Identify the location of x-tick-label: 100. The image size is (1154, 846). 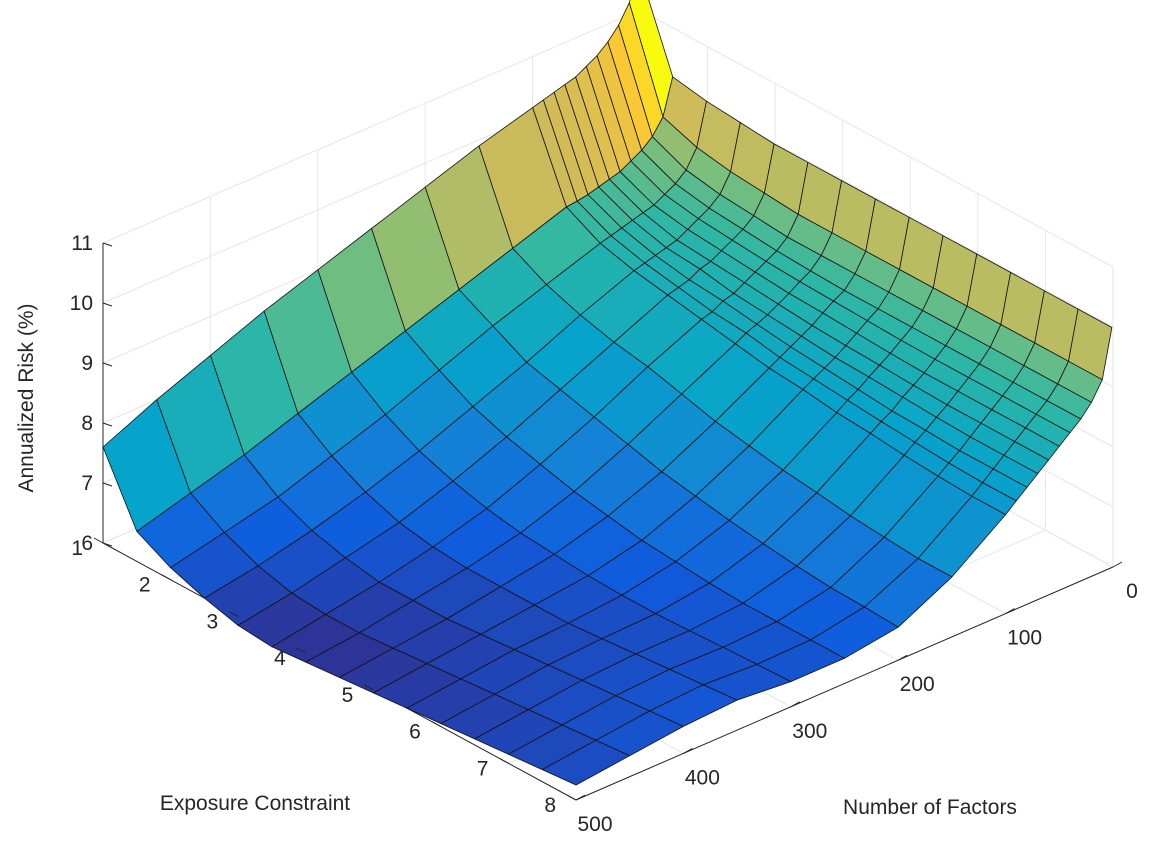
(1024, 638).